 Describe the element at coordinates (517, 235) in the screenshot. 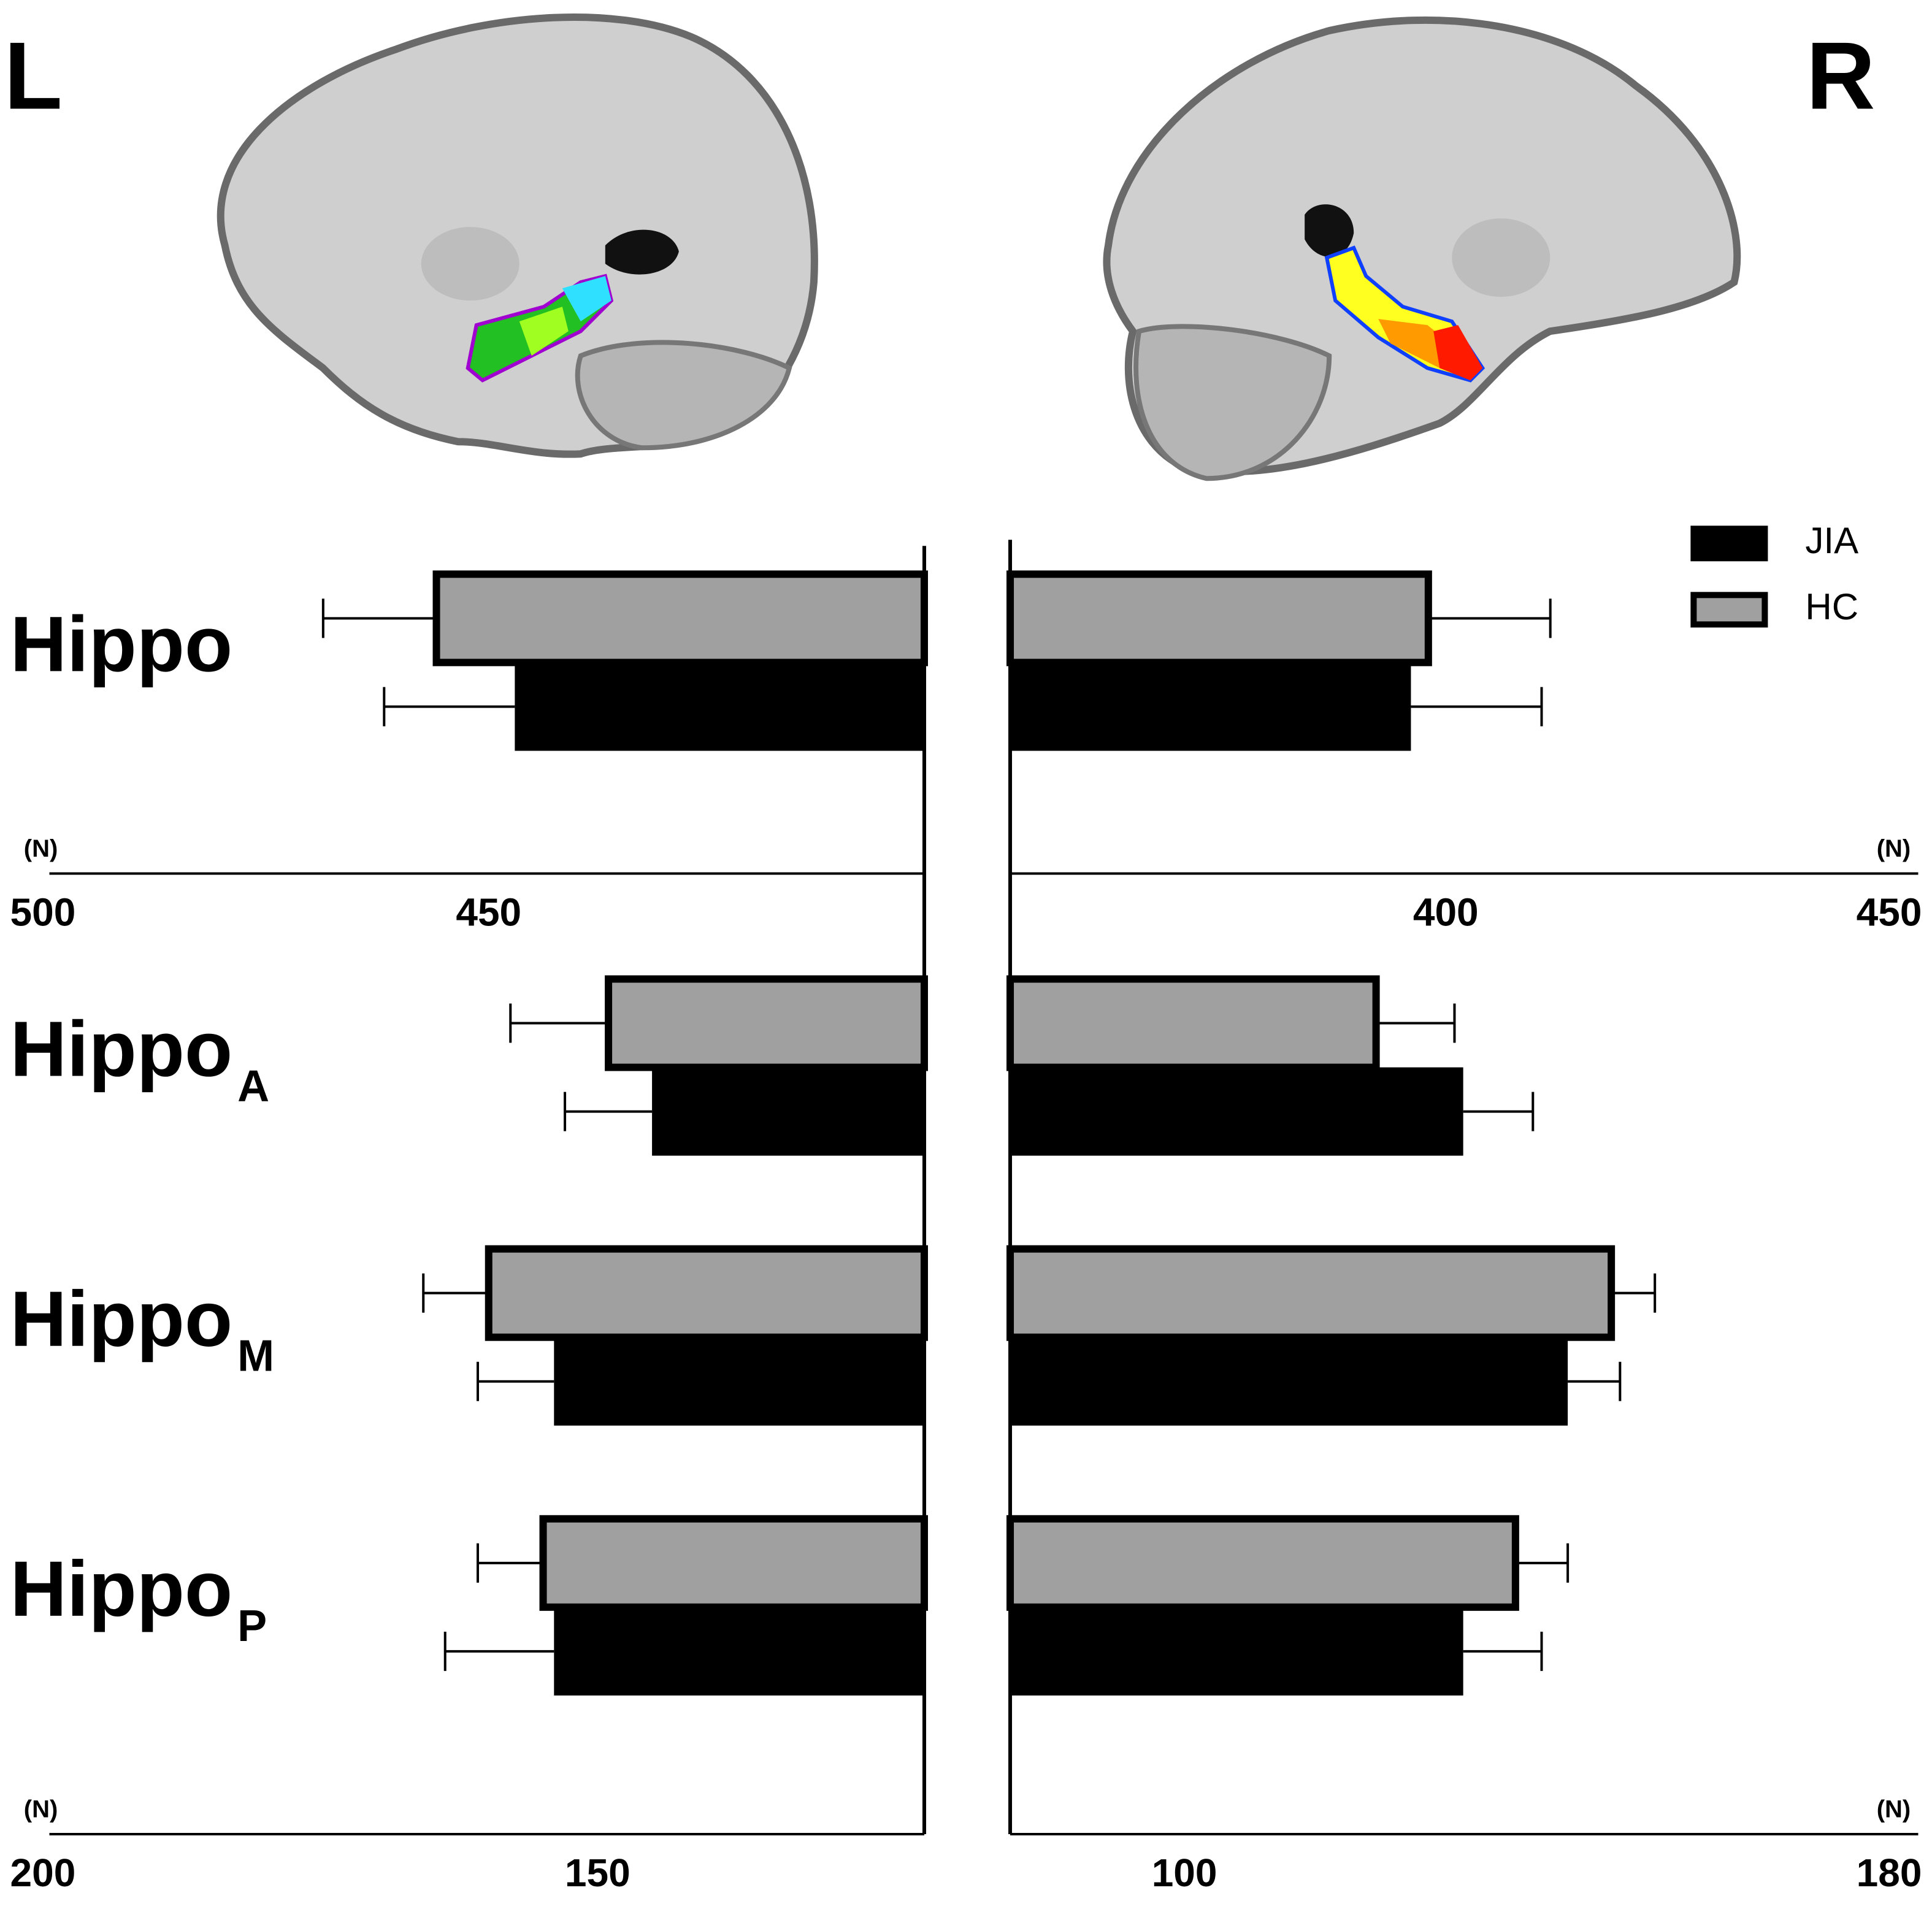

I see `brain-left` at that location.